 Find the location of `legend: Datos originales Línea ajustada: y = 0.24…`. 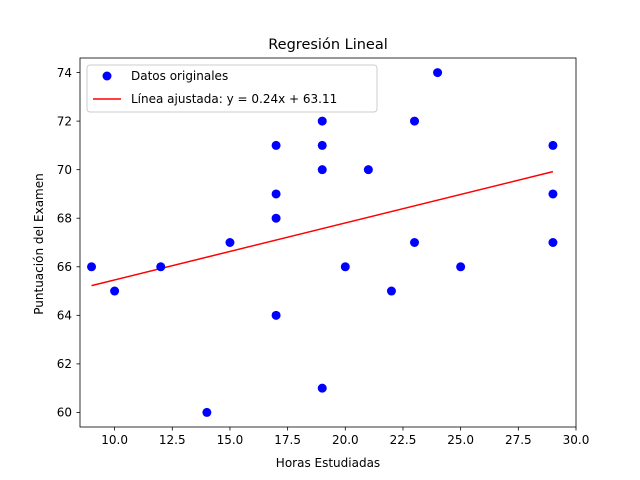

legend: Datos originales Línea ajustada: y = 0.24… is located at coordinates (232, 88).